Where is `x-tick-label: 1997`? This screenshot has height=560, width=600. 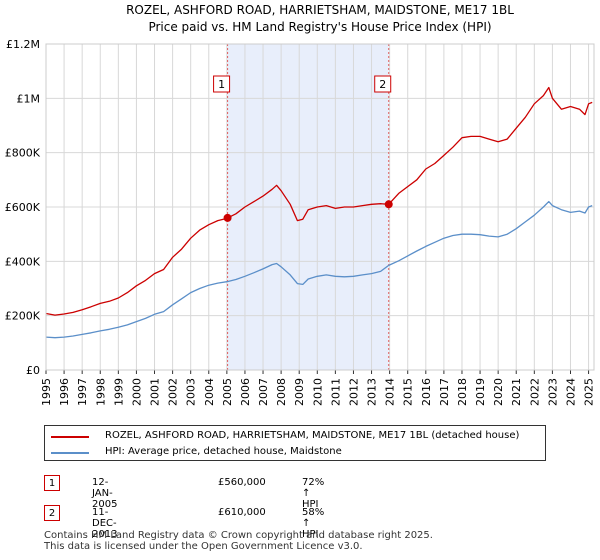
x-tick-label: 1997 is located at coordinates (82, 392).